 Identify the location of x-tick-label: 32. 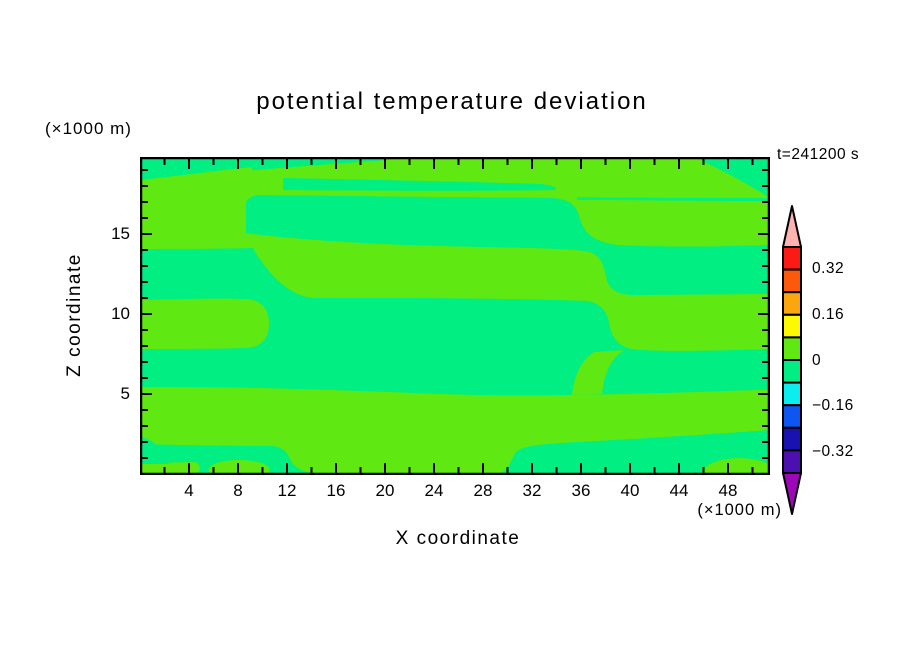
(532, 490).